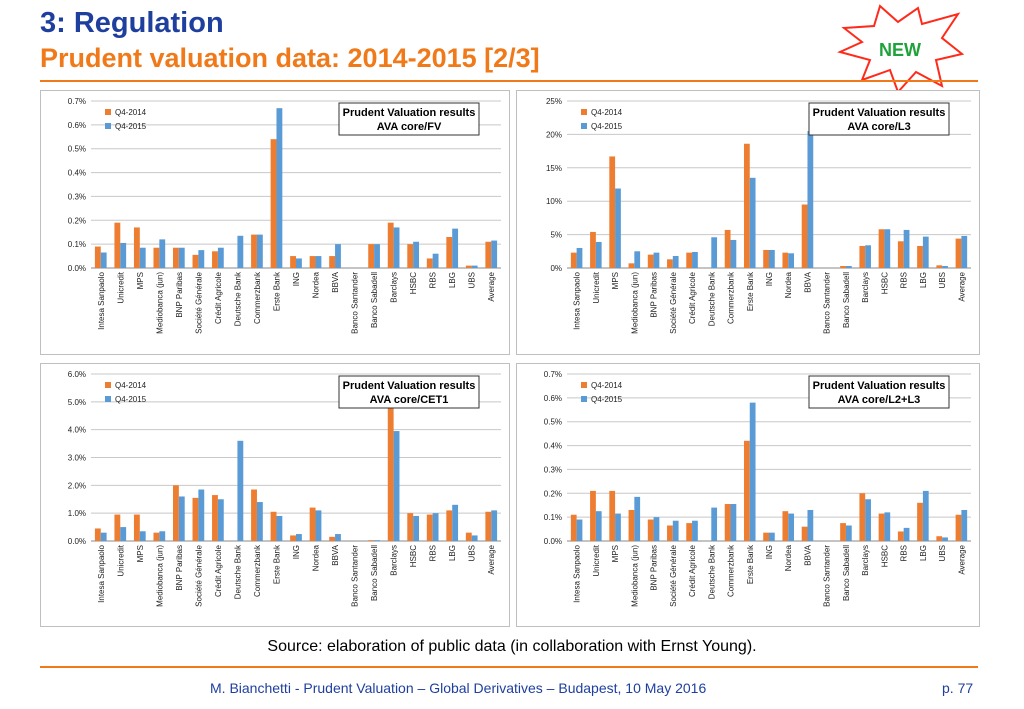 This screenshot has width=1024, height=709. Describe the element at coordinates (257, 570) in the screenshot. I see `x-tick-label: Commerzbank` at that location.